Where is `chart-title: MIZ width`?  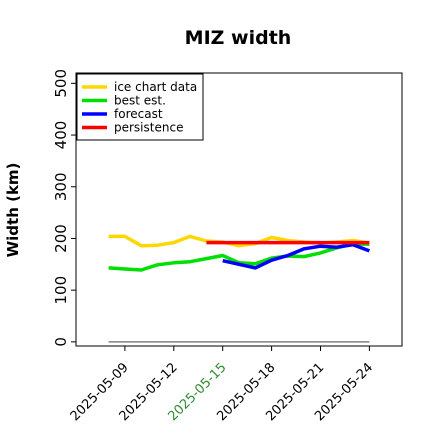 chart-title: MIZ width is located at coordinates (238, 38).